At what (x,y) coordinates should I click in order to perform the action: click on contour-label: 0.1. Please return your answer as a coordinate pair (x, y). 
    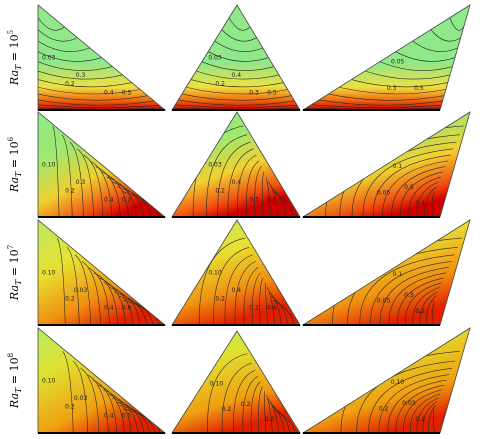
    Looking at the image, I should click on (398, 274).